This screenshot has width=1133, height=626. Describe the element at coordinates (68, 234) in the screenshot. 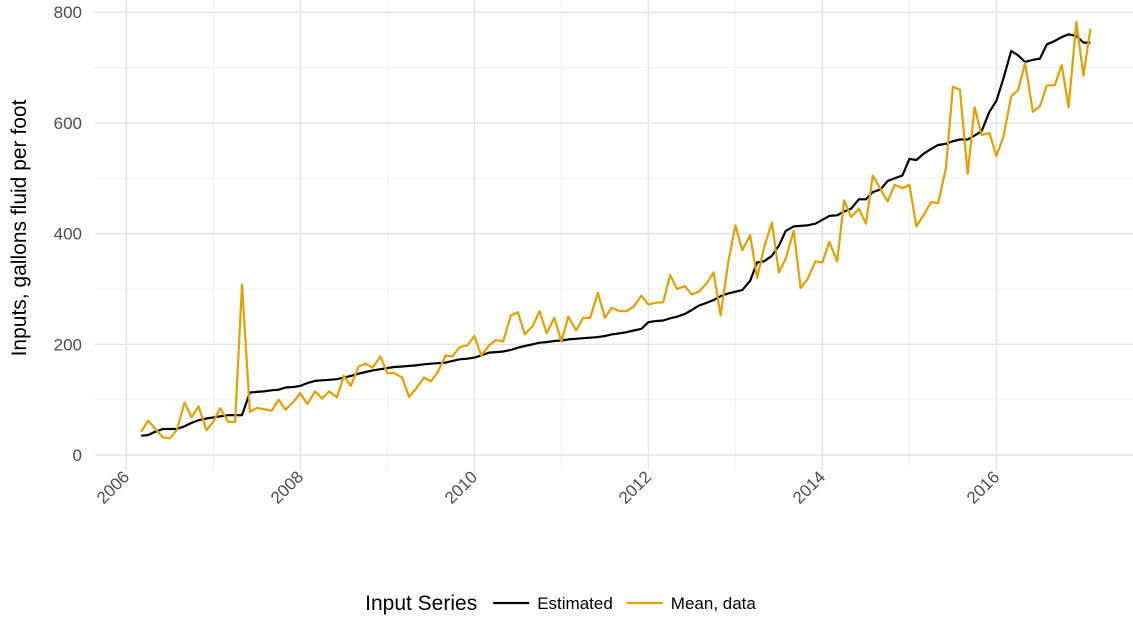

I see `y-tick-label: 400` at that location.